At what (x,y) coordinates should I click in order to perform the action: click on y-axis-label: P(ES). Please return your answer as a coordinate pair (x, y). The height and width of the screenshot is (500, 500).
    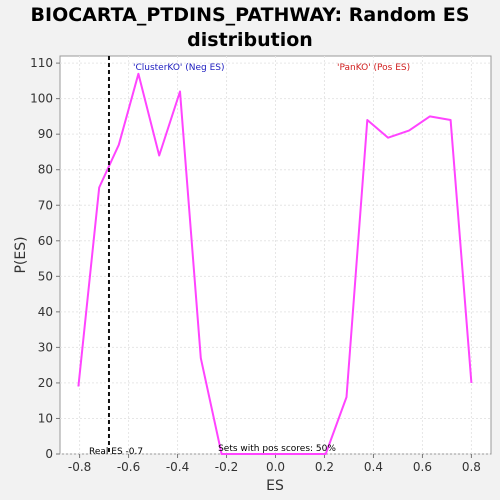
    Looking at the image, I should click on (21, 254).